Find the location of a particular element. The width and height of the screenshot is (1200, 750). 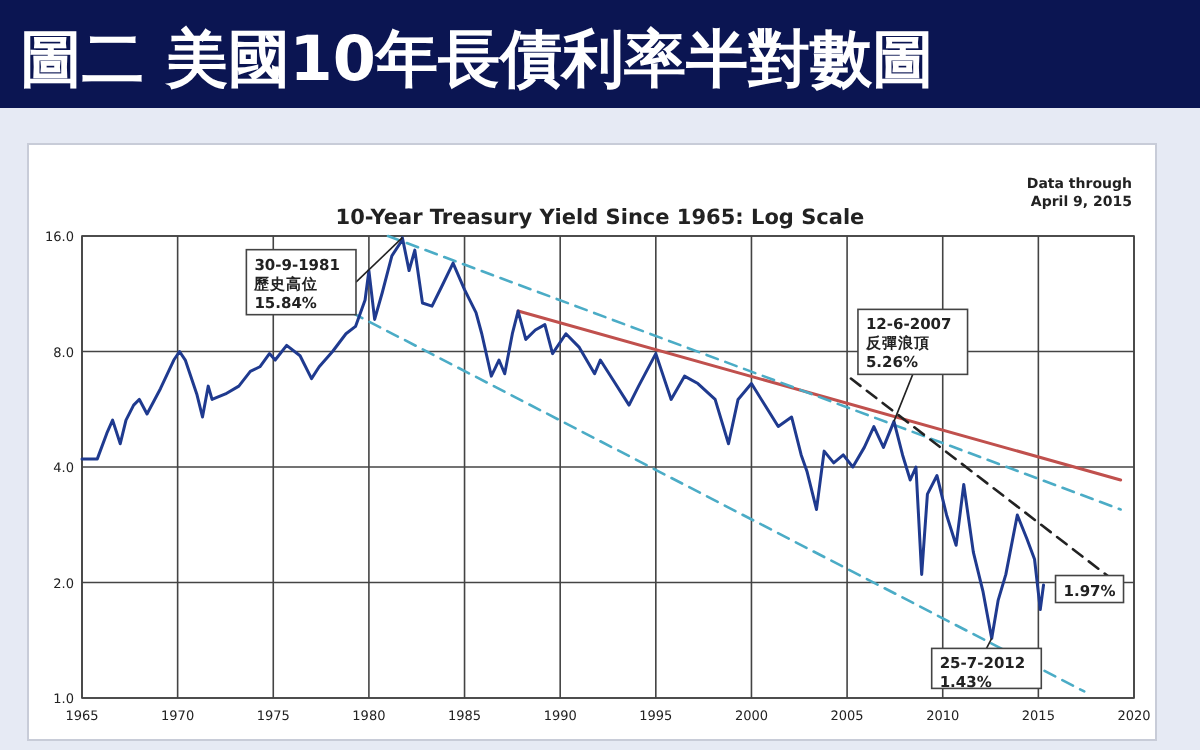

chart-subtitle: 10-Year Treasury Yield Since 1965: Log Scale is located at coordinates (600, 218).